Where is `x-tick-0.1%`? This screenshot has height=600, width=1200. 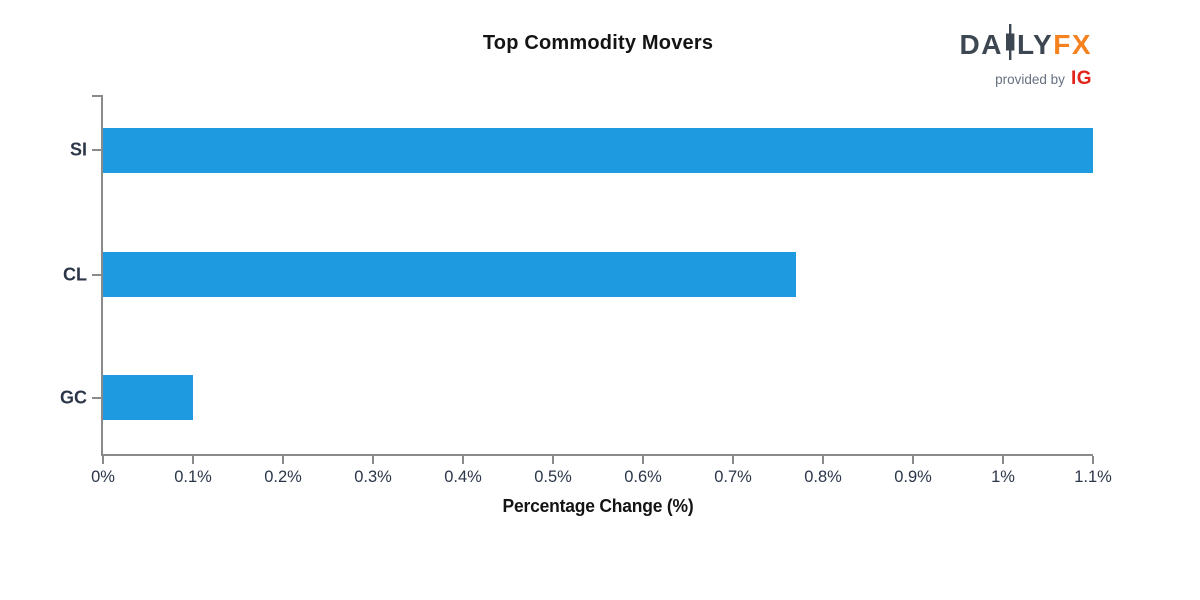
x-tick-0.1% is located at coordinates (193, 460).